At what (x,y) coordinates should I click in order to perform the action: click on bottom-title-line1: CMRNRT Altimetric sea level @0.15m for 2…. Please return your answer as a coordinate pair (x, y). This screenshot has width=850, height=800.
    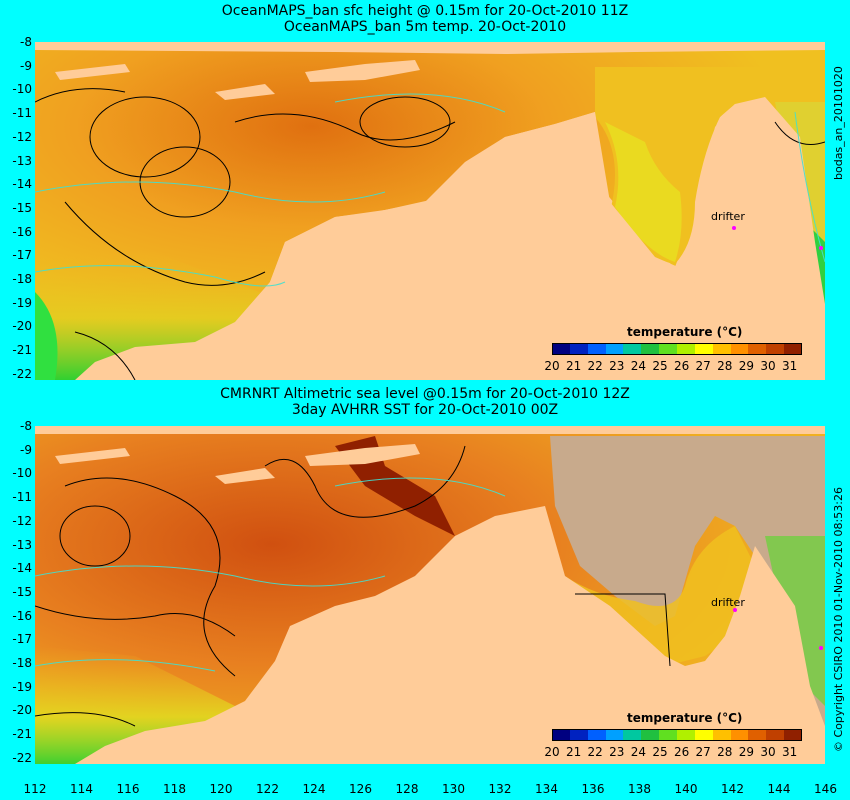
    Looking at the image, I should click on (425, 394).